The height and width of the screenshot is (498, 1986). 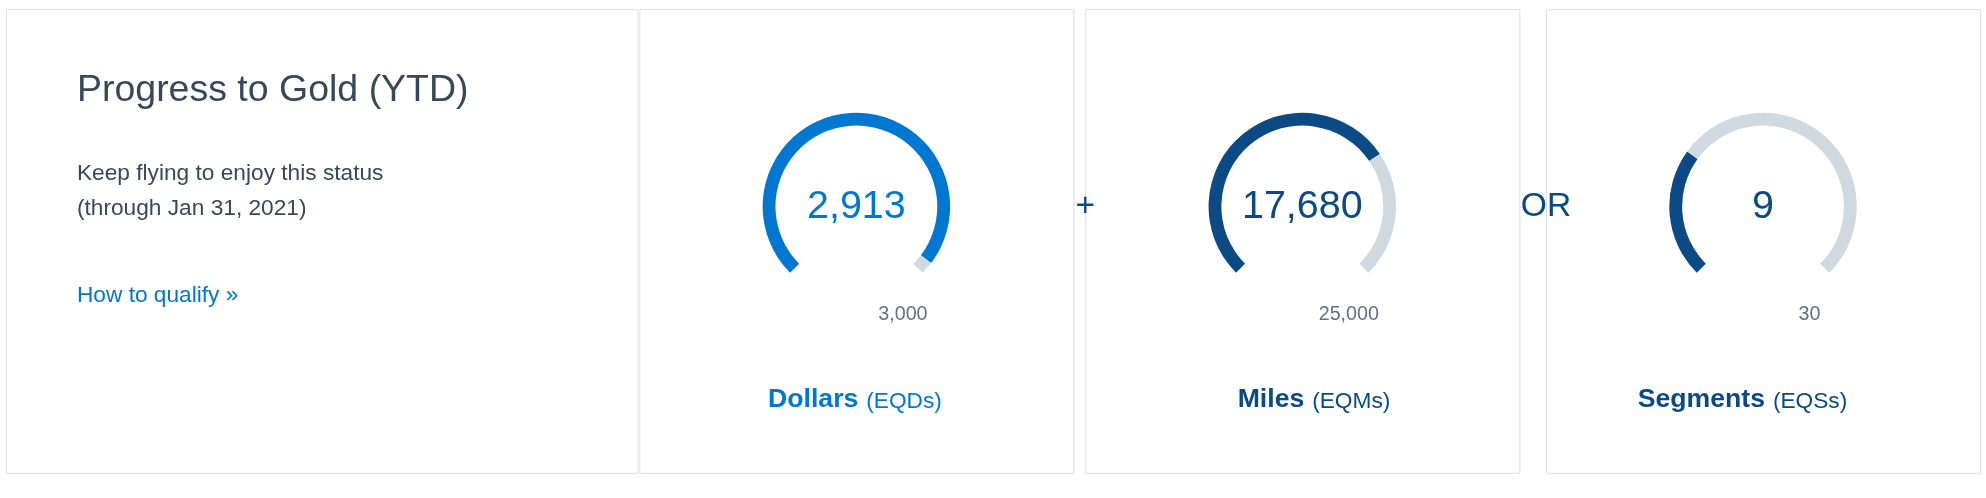 What do you see at coordinates (855, 397) in the screenshot?
I see `text: Dollars (EQDs)` at bounding box center [855, 397].